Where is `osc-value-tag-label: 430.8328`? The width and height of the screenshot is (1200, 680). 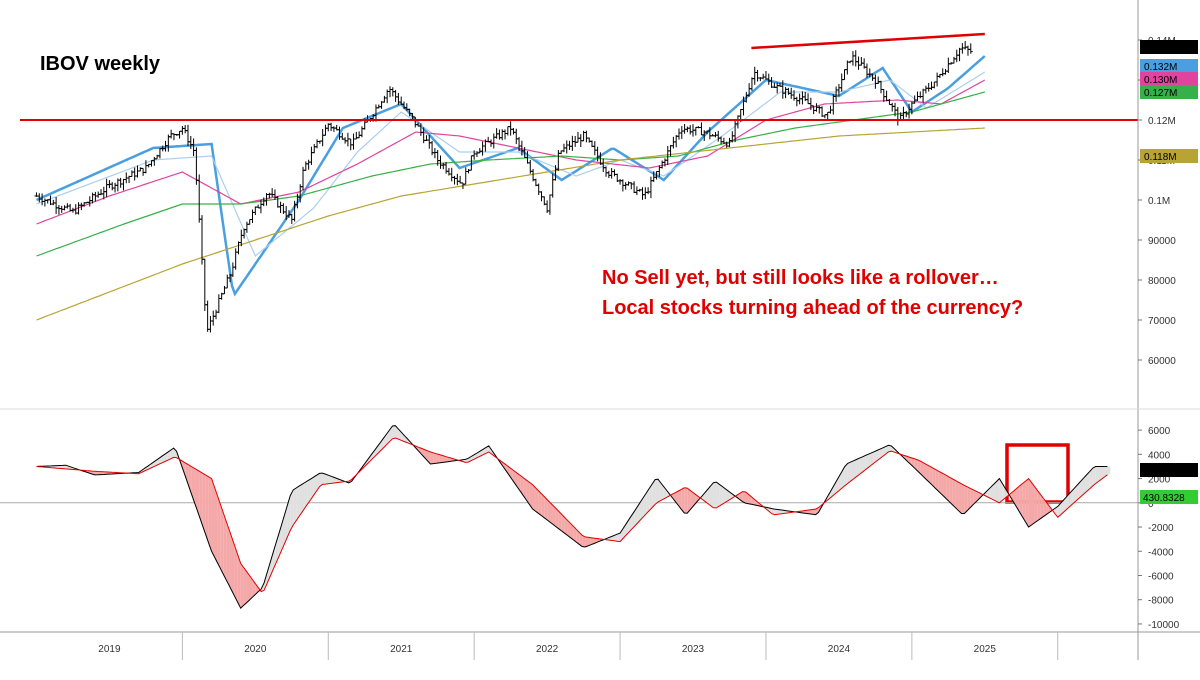 osc-value-tag-label: 430.8328 is located at coordinates (1164, 498).